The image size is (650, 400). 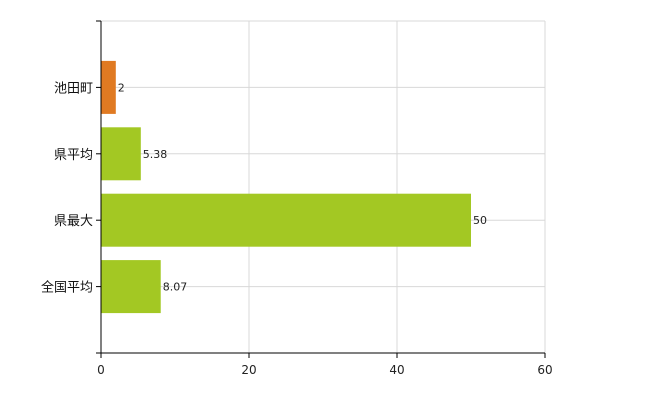 I want to click on category-label: 全国平均, so click(x=67, y=288).